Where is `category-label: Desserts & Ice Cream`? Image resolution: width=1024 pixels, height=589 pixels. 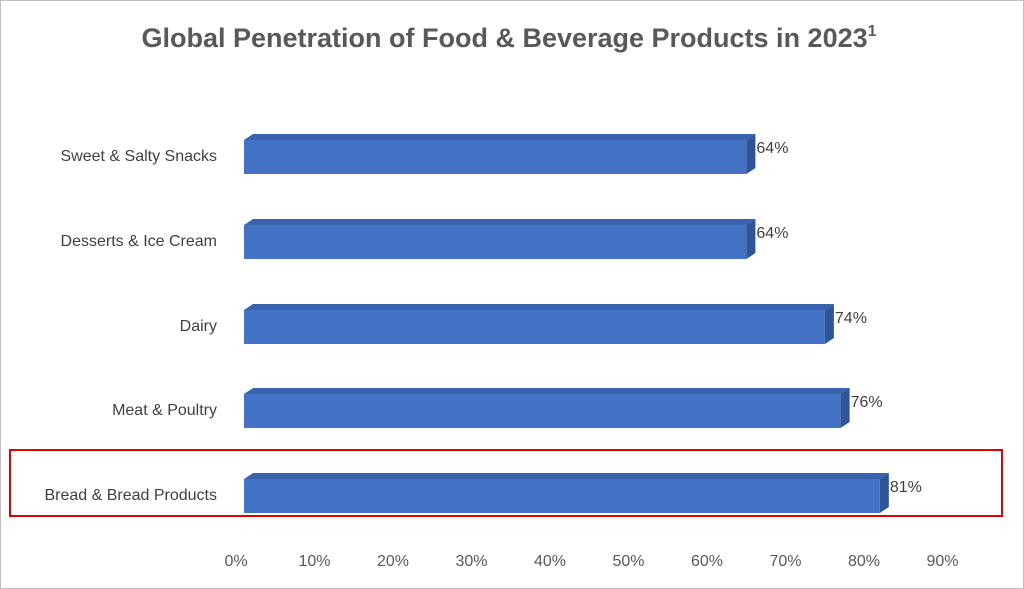 category-label: Desserts & Ice Cream is located at coordinates (139, 241).